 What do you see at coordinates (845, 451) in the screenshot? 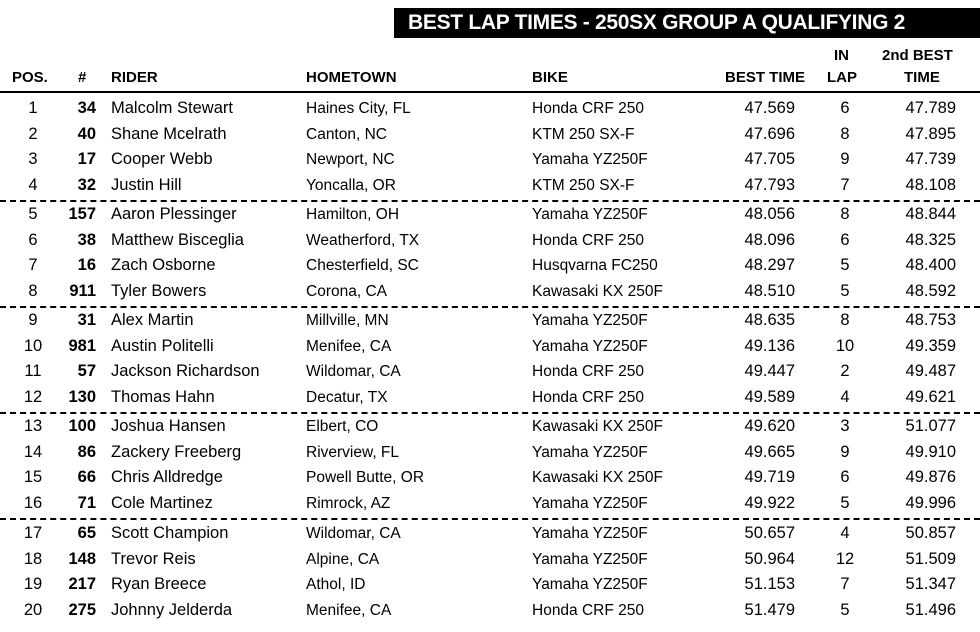
I see `row-in-lap: 9` at bounding box center [845, 451].